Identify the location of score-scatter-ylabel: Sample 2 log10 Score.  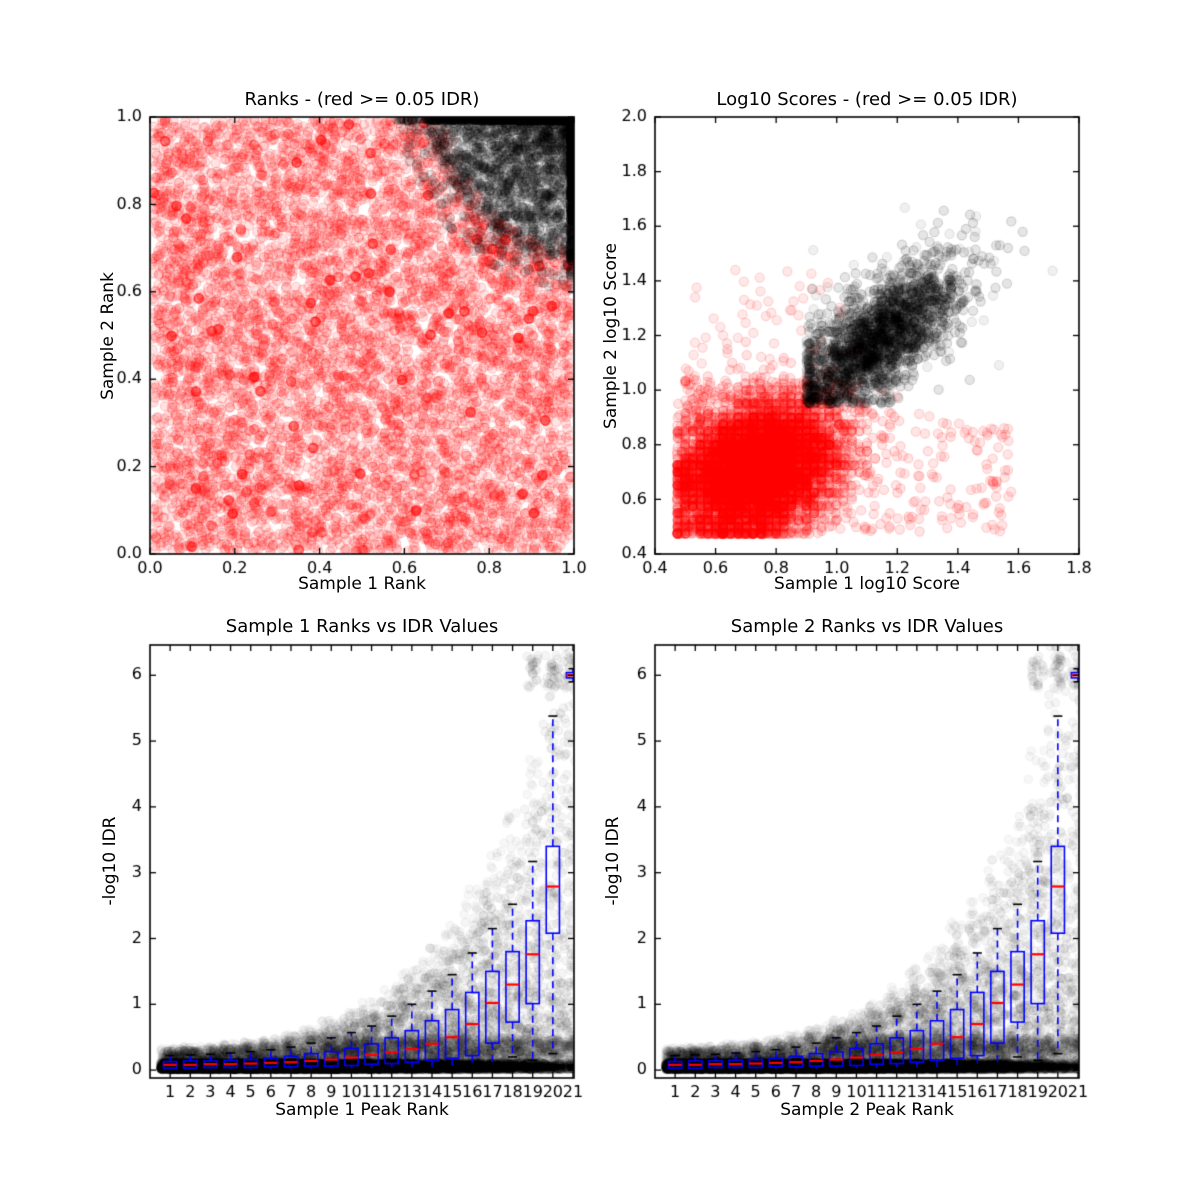
(611, 336).